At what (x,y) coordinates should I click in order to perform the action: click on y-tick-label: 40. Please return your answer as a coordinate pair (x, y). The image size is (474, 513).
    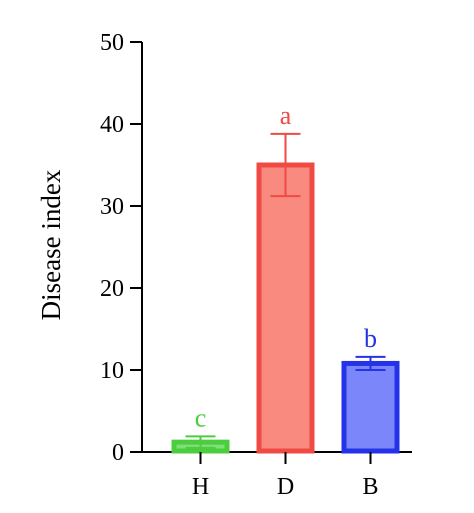
    Looking at the image, I should click on (112, 125).